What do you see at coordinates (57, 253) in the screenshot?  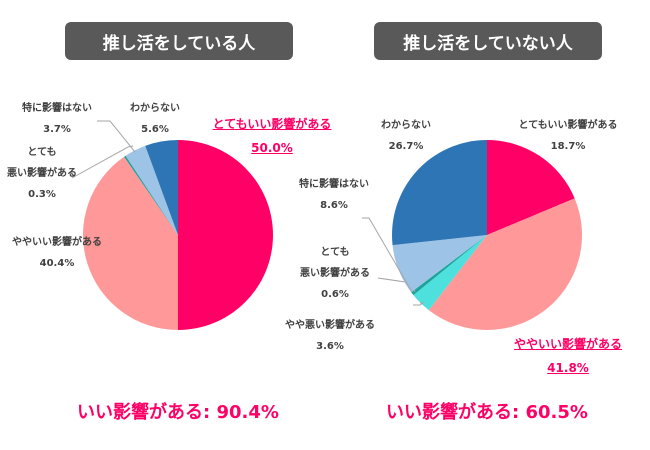 I see `slice-label: ややいい影響がある 40.4%` at bounding box center [57, 253].